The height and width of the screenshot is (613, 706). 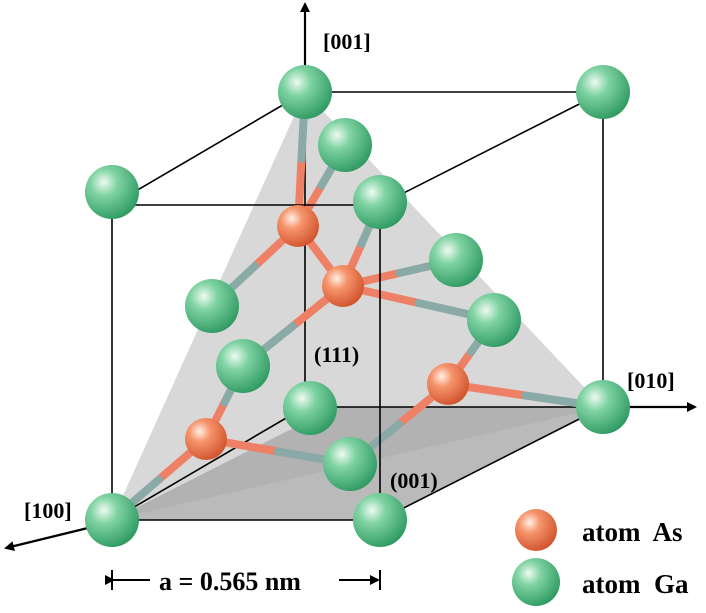 What do you see at coordinates (632, 532) in the screenshot?
I see `legend-as-label: atom As` at bounding box center [632, 532].